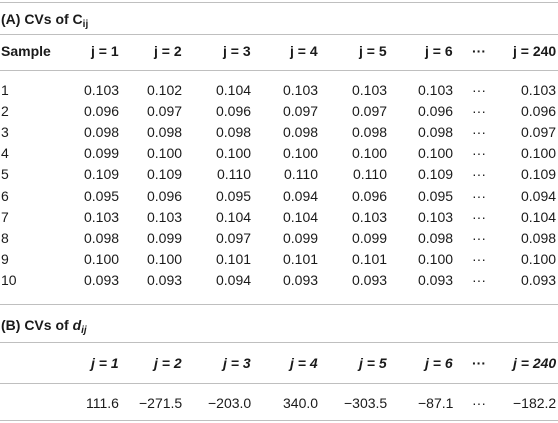  Describe the element at coordinates (279, 34) in the screenshot. I see `section-a-title-rule` at that location.